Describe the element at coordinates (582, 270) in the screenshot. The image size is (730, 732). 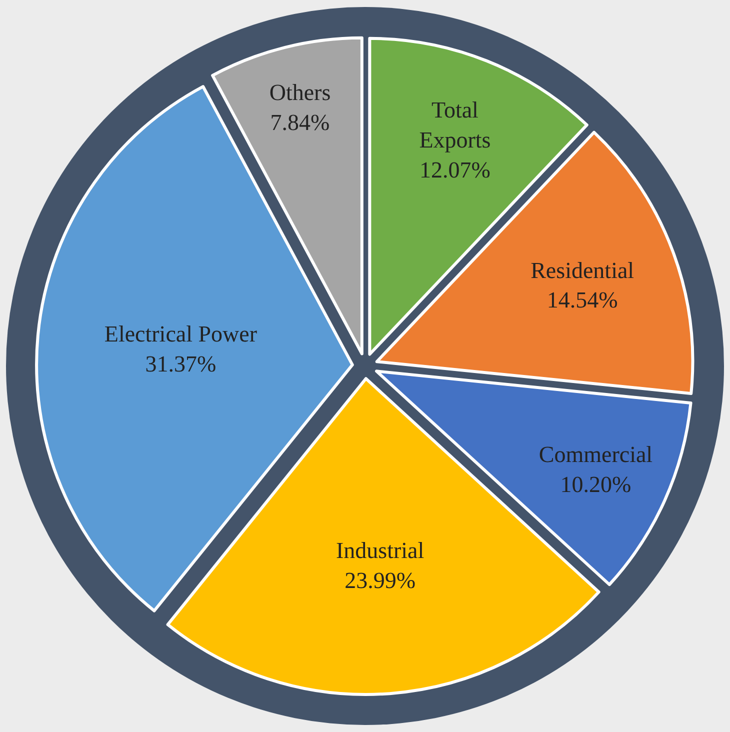
I see `slice-label: Residential` at that location.